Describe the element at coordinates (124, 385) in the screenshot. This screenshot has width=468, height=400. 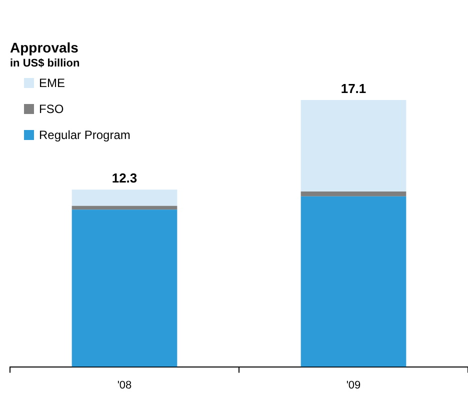
I see `x-tick-label: '08` at that location.